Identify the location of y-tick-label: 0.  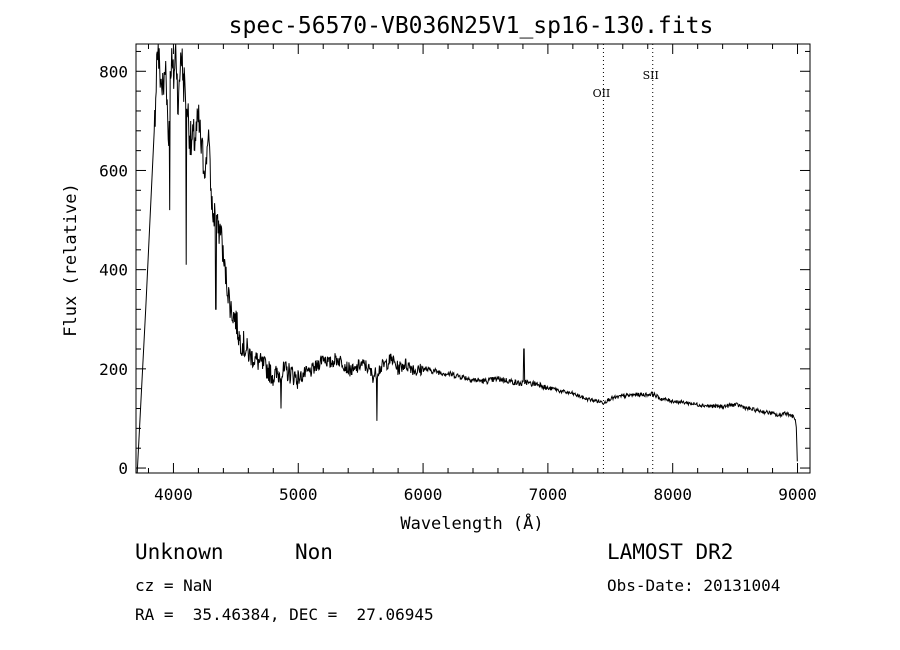
(123, 468).